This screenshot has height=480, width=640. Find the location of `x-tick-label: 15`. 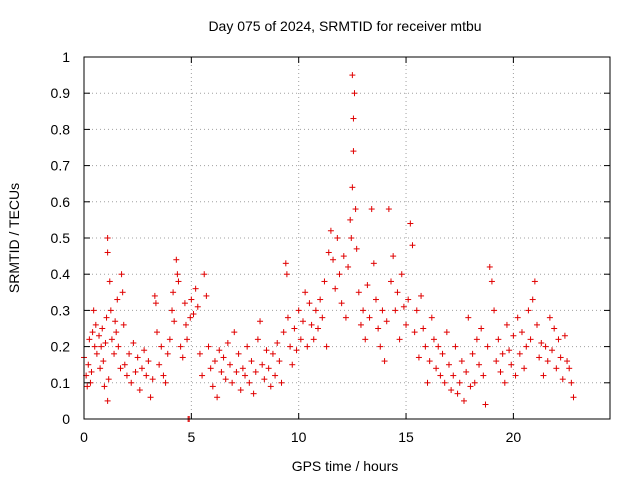

x-tick-label: 15 is located at coordinates (406, 437).